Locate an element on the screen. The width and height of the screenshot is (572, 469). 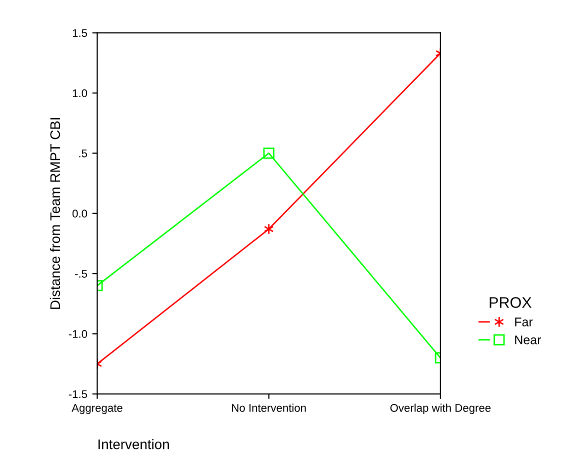
x-axis-title: Intervention is located at coordinates (133, 444).